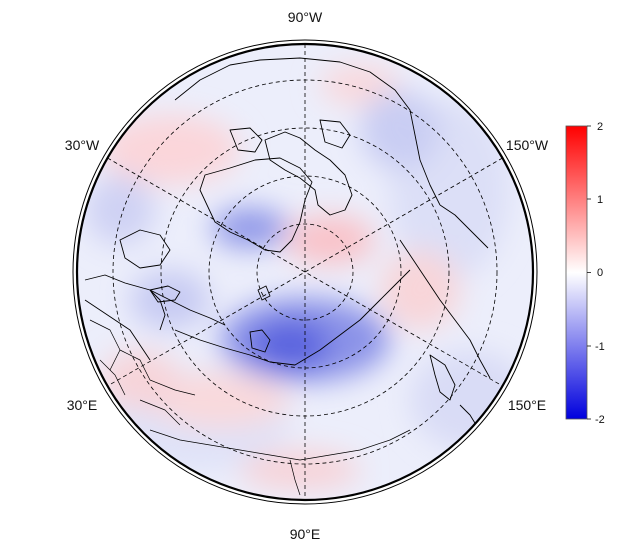  What do you see at coordinates (330, 240) in the screenshot?
I see `anomaly-greenland-sea` at bounding box center [330, 240].